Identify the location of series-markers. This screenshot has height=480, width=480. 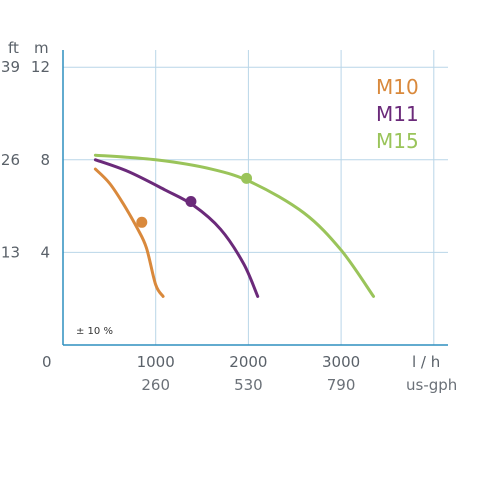
(194, 200).